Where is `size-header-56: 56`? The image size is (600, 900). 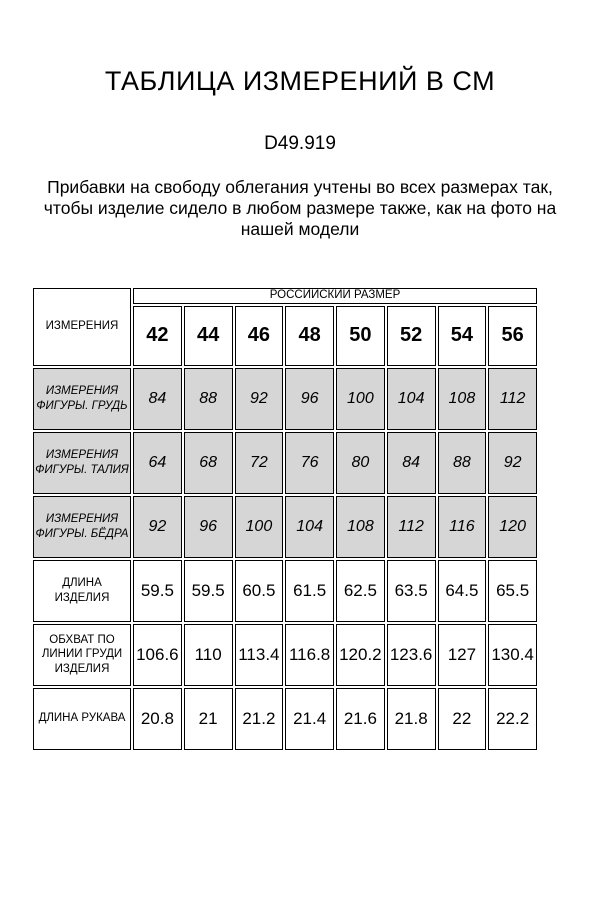
size-header-56: 56 is located at coordinates (512, 335).